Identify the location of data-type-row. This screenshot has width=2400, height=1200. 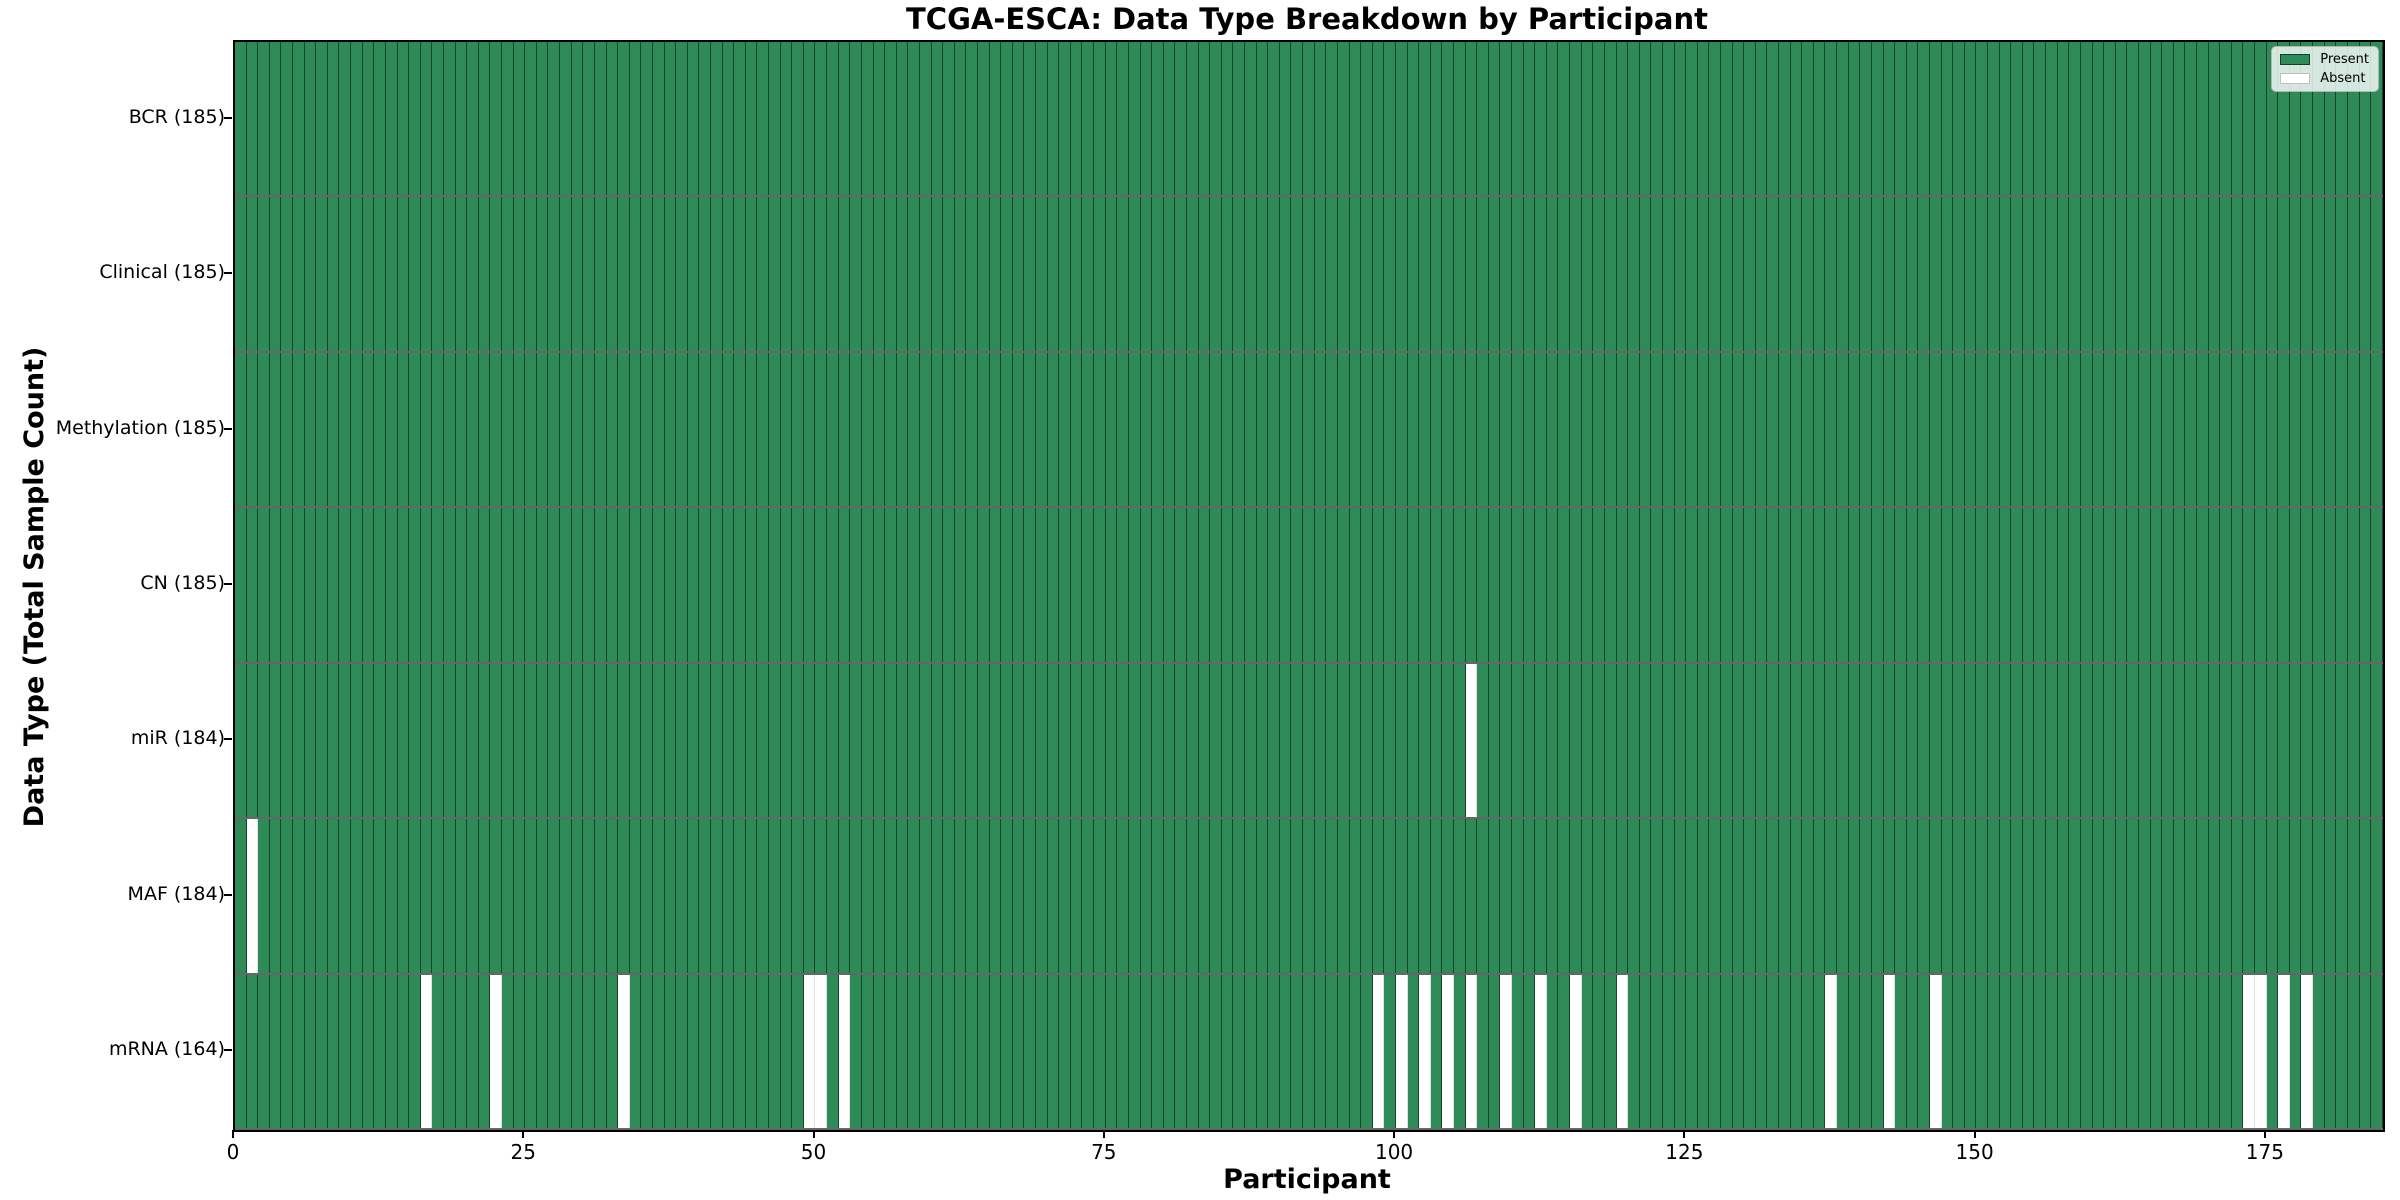
(1309, 275).